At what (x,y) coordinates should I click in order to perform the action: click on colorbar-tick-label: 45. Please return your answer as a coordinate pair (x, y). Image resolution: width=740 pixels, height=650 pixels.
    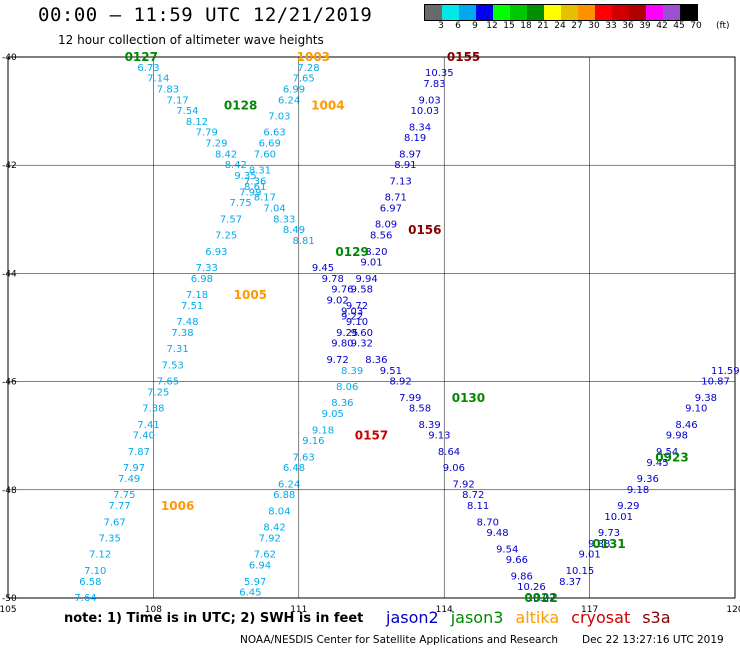
    Looking at the image, I should click on (679, 26).